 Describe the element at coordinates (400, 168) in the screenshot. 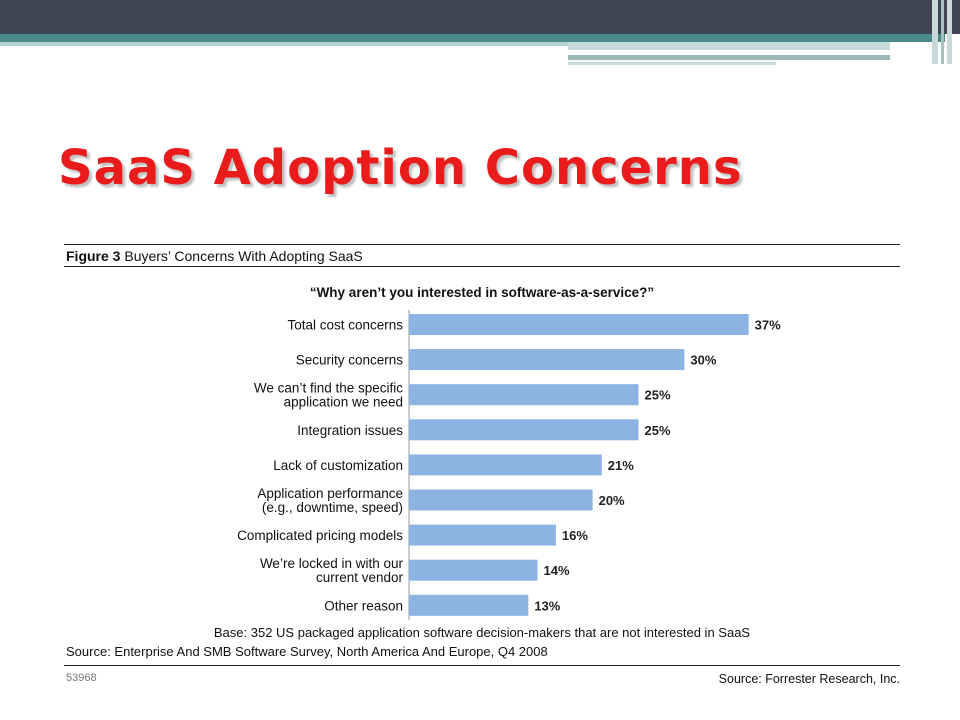

I see `slide-title: SaaS Adoption Concerns` at that location.